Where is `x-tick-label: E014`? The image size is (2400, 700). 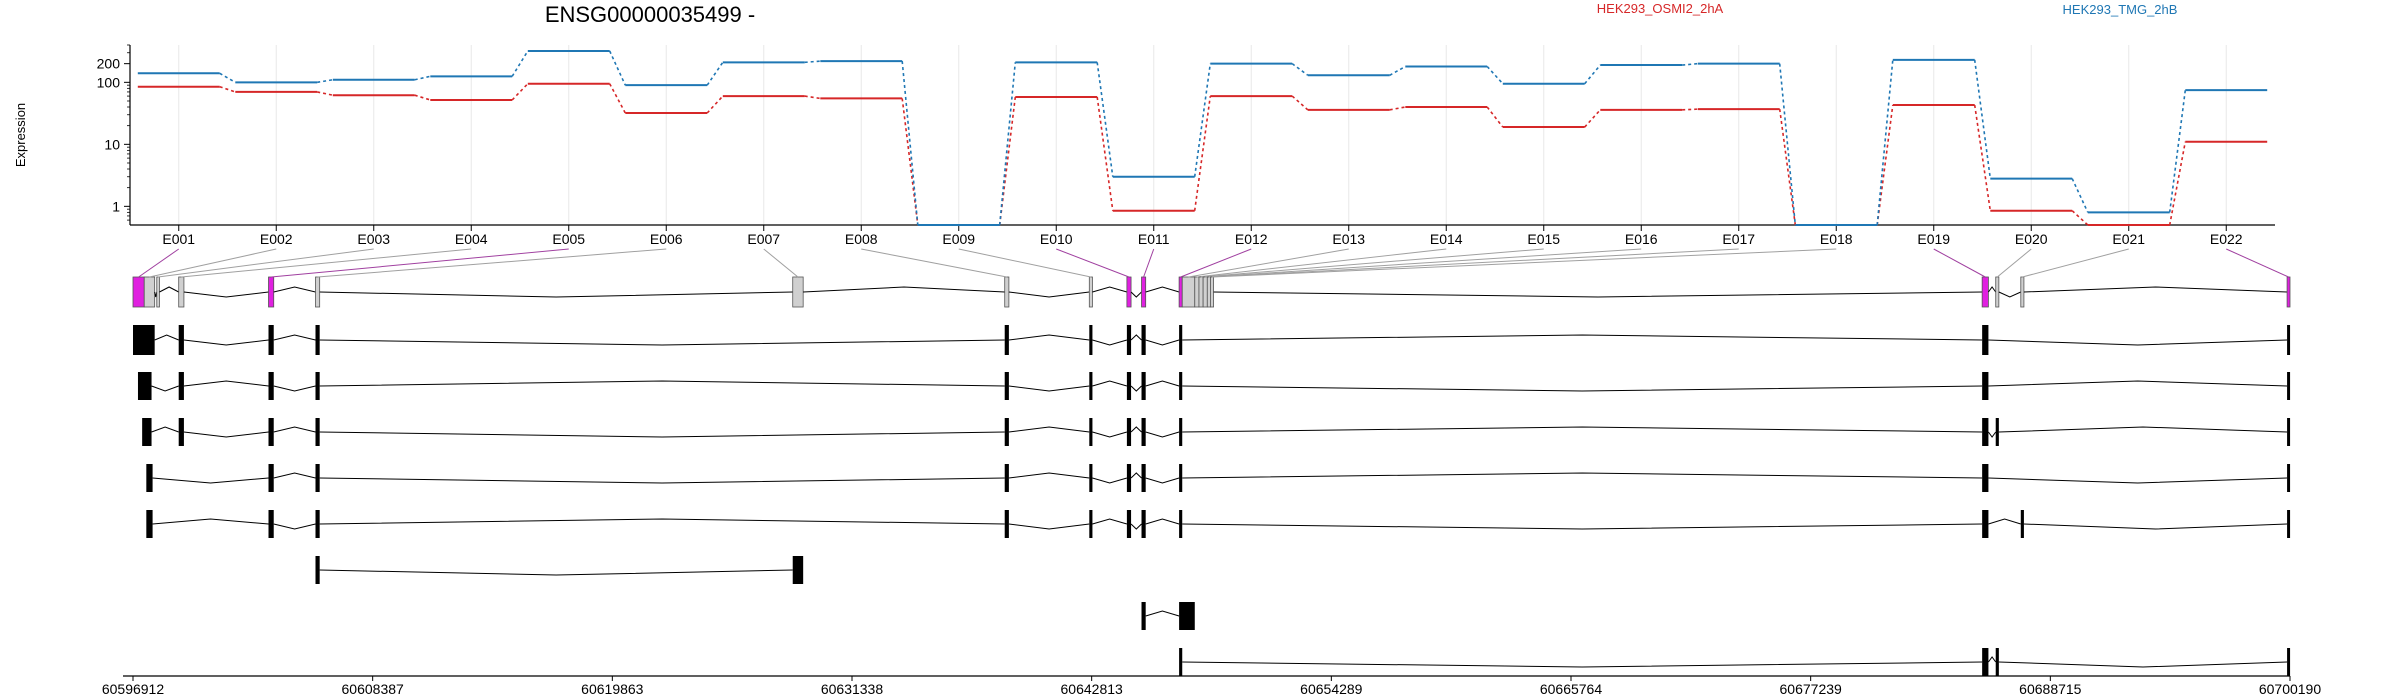
x-tick-label: E014 is located at coordinates (1446, 239).